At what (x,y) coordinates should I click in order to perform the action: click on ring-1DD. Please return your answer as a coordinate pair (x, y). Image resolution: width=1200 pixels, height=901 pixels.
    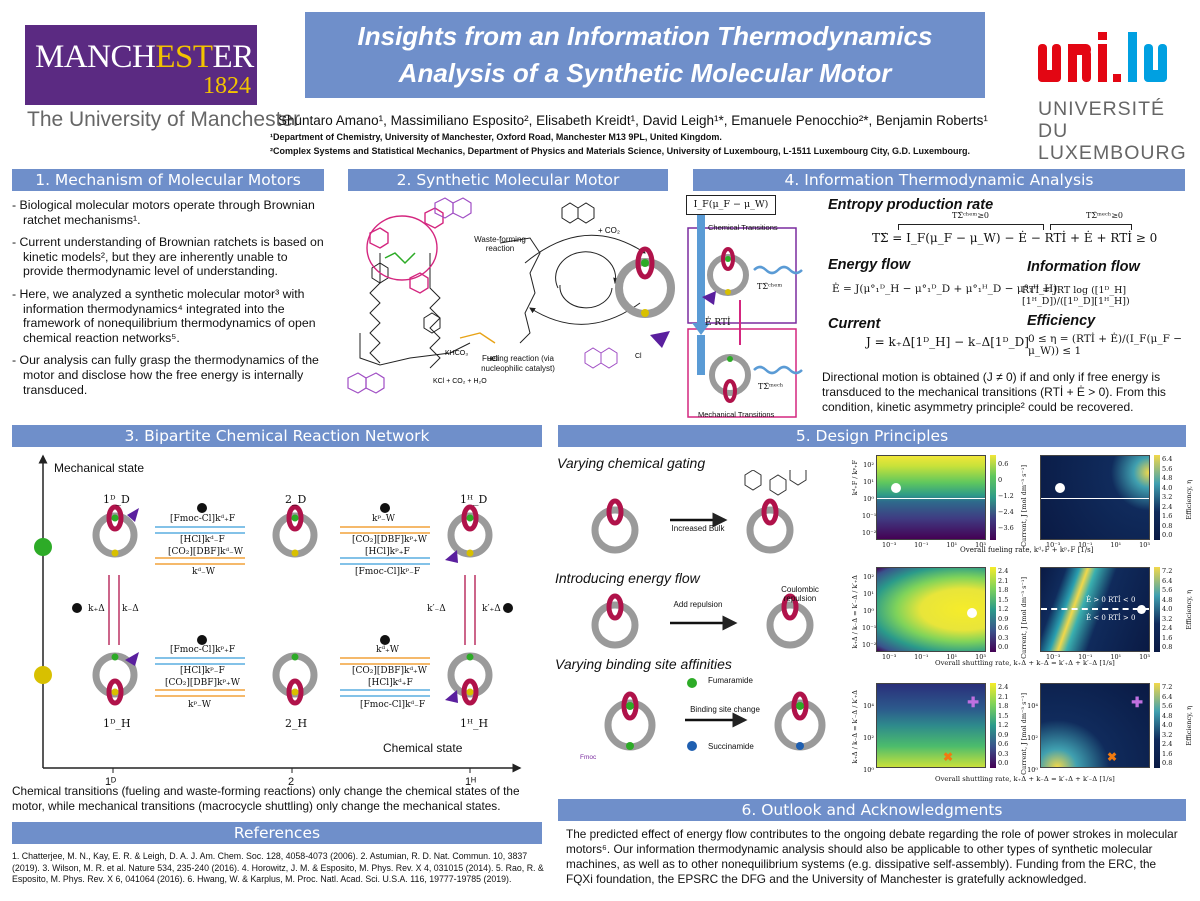
    Looking at the image, I should click on (115, 531).